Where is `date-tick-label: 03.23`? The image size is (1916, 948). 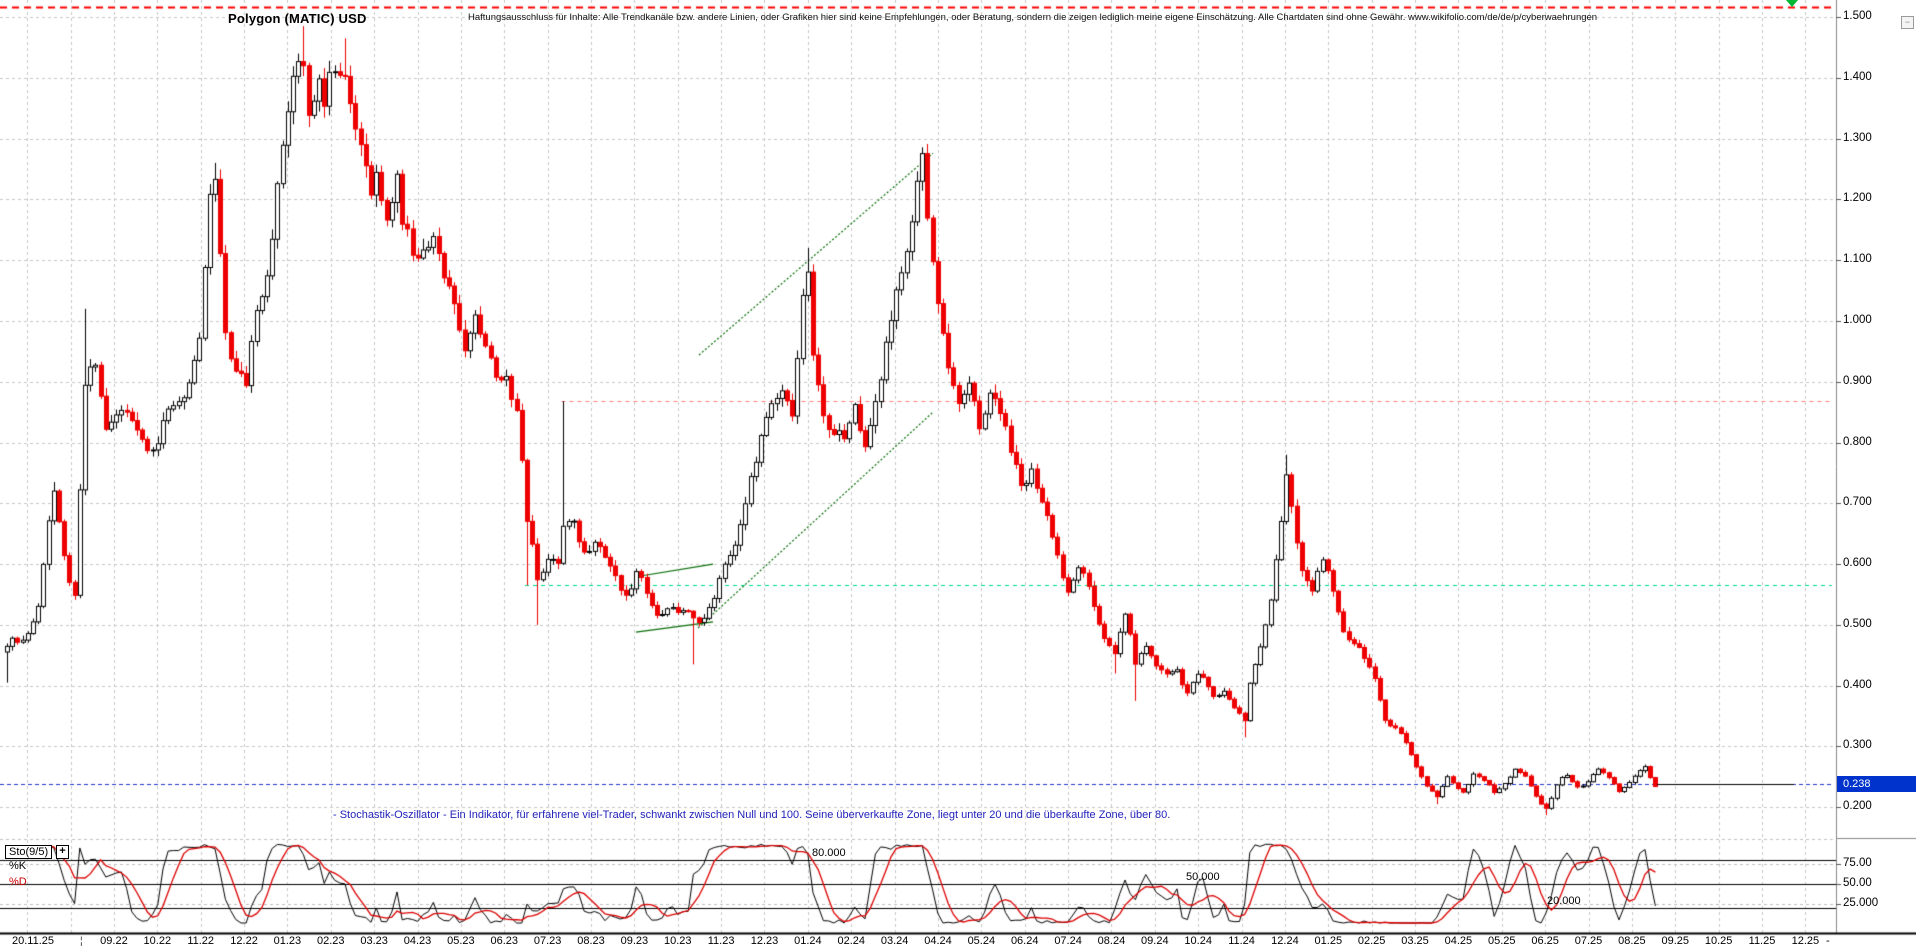 date-tick-label: 03.23 is located at coordinates (374, 941).